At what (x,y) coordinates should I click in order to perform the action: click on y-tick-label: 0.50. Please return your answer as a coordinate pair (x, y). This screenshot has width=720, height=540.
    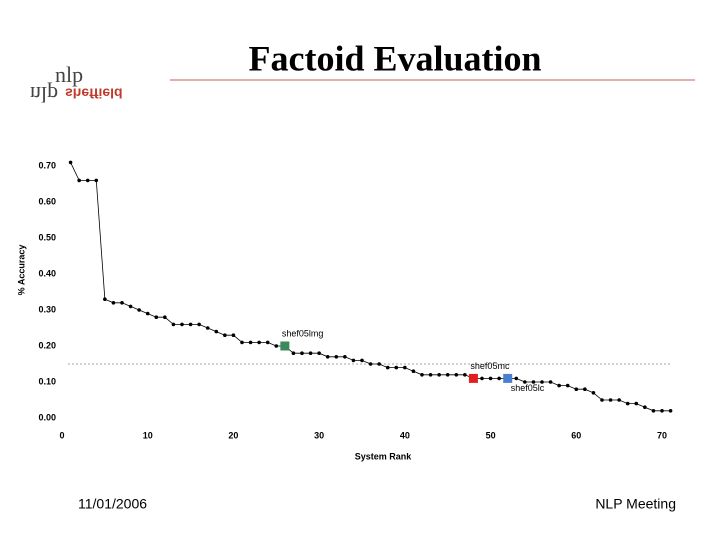
    Looking at the image, I should click on (47, 237).